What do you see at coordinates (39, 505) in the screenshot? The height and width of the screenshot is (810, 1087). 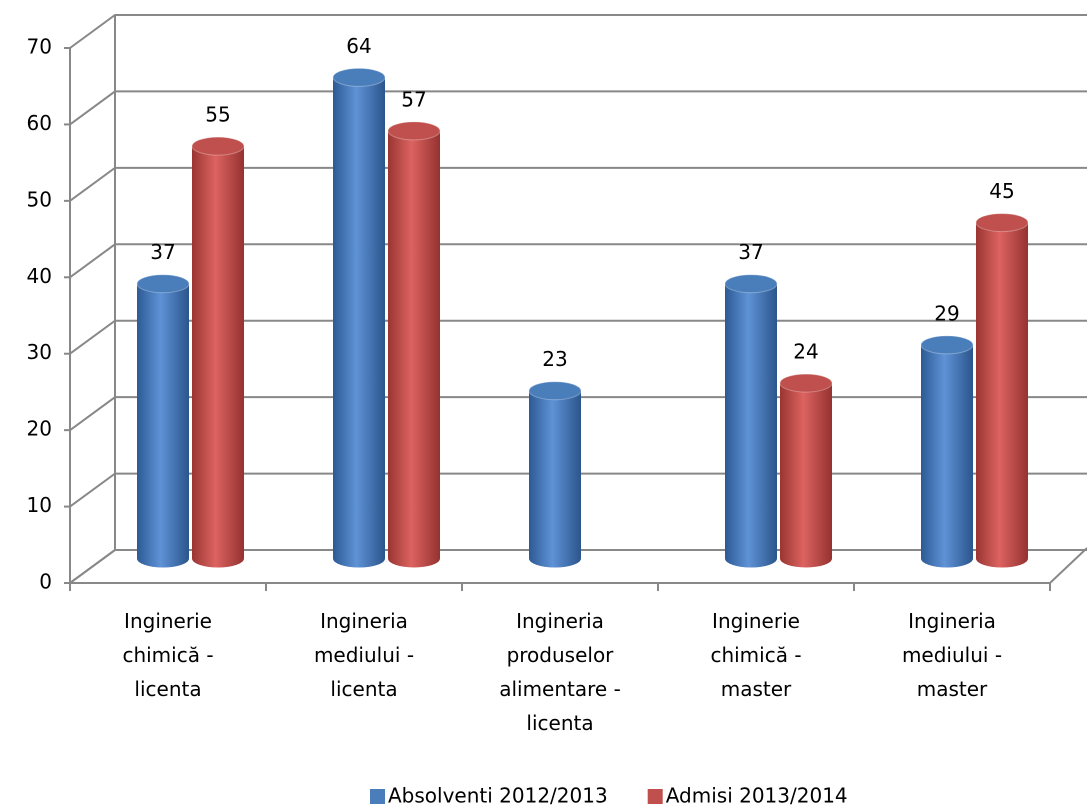 I see `y-tick-label: 10` at bounding box center [39, 505].